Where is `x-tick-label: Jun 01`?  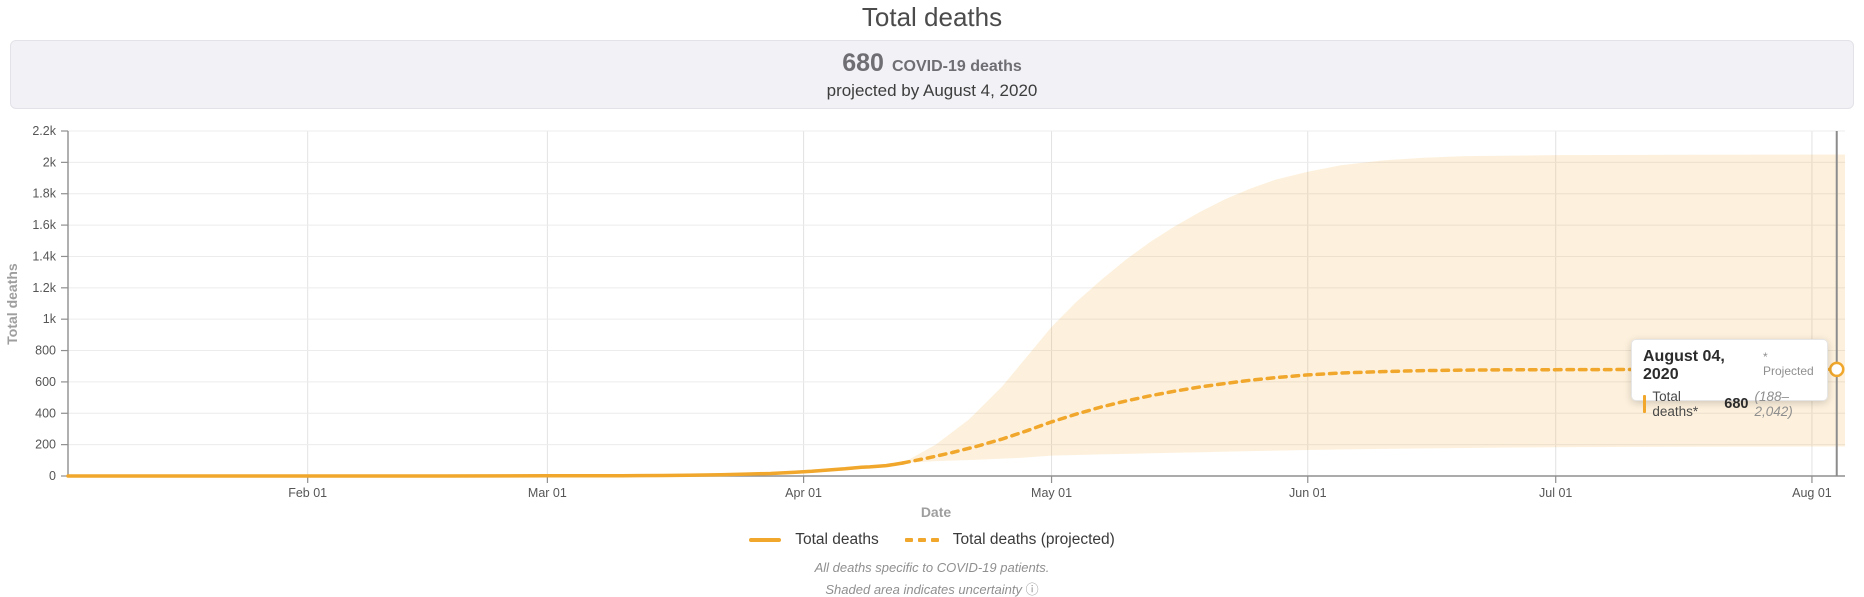 x-tick-label: Jun 01 is located at coordinates (1308, 493).